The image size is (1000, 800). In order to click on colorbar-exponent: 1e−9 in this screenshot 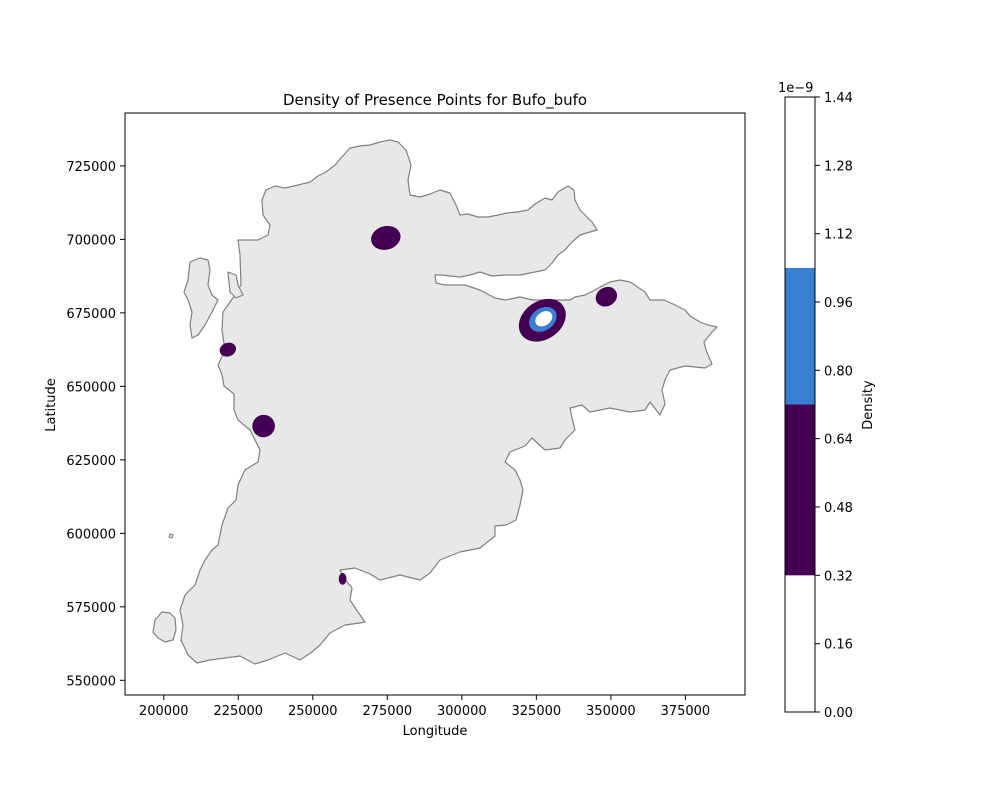, I will do `click(795, 88)`.